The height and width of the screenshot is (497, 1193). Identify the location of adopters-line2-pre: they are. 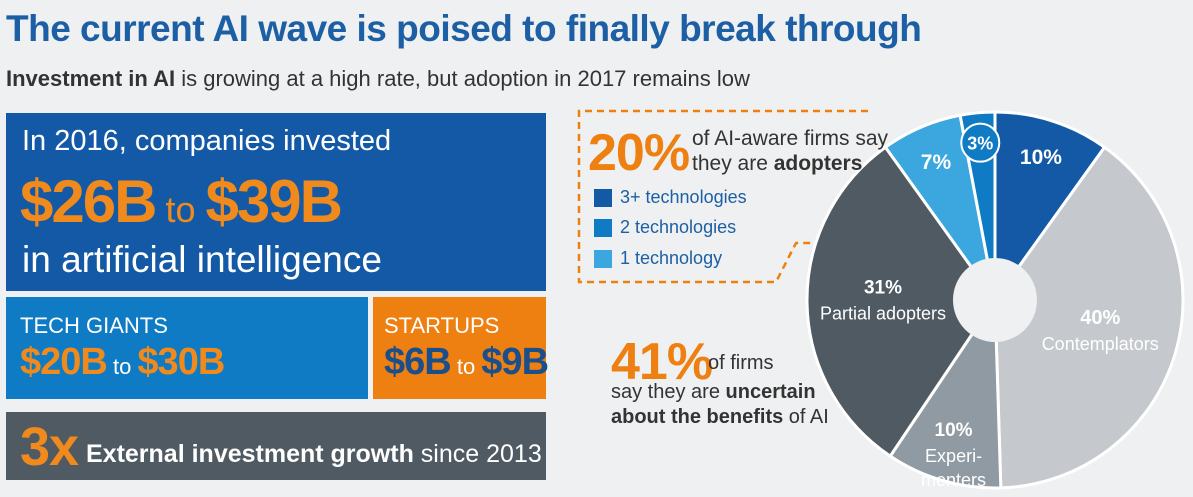
(733, 163).